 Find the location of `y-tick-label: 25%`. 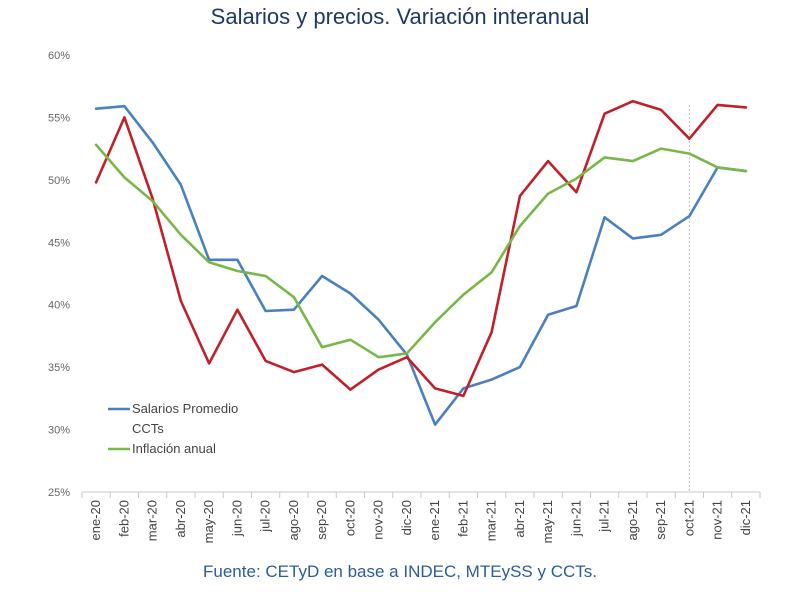

y-tick-label: 25% is located at coordinates (59, 493).